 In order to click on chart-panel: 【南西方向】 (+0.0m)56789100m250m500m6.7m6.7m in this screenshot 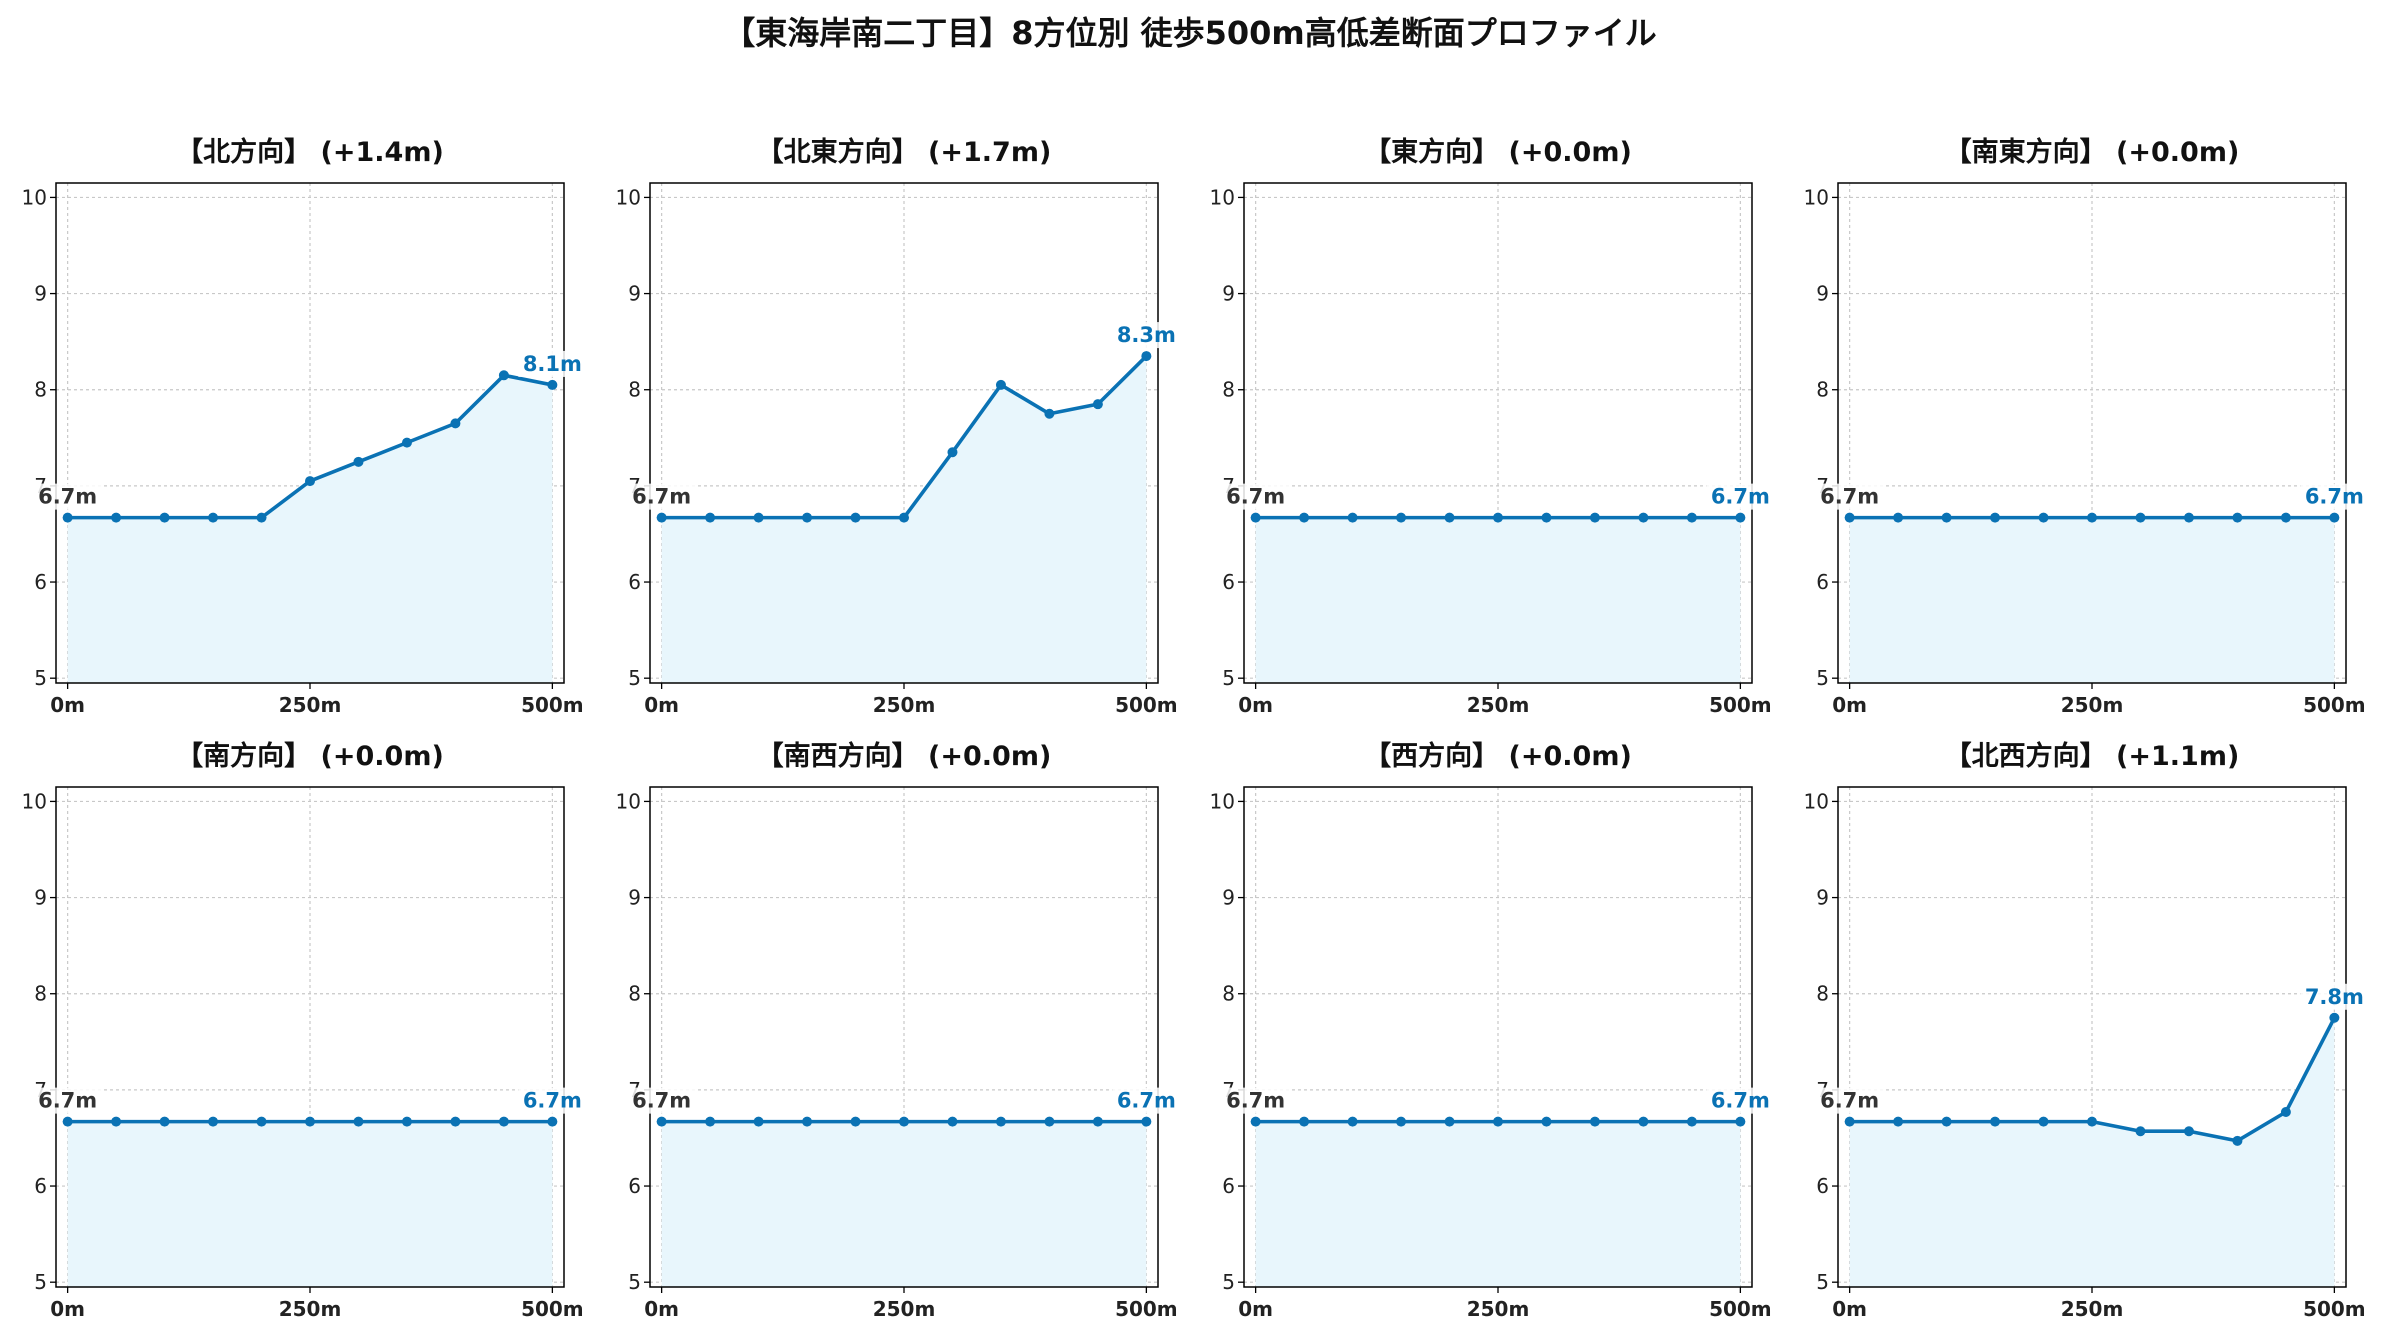, I will do `click(898, 1030)`.